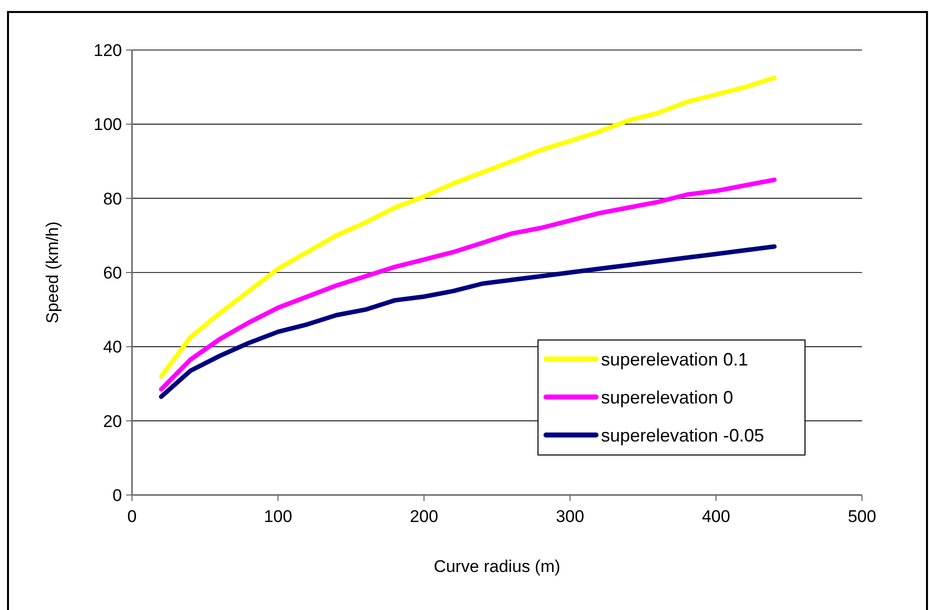 The height and width of the screenshot is (610, 929). I want to click on y-tick-label: 120, so click(108, 50).